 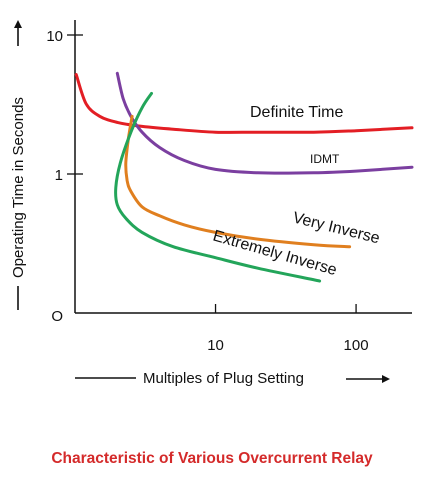 What do you see at coordinates (356, 345) in the screenshot?
I see `x-tick-label-100: 100` at bounding box center [356, 345].